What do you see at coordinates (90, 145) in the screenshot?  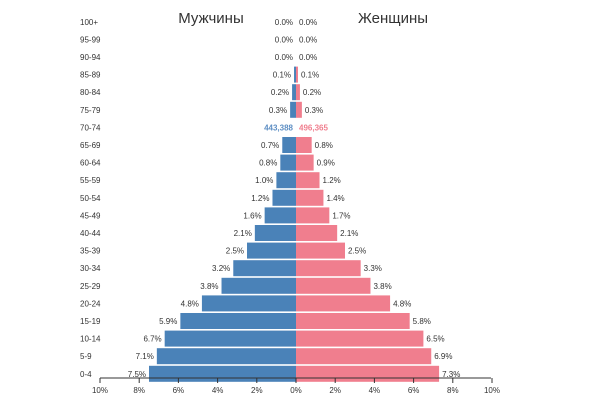 I see `age-label: 65-69` at bounding box center [90, 145].